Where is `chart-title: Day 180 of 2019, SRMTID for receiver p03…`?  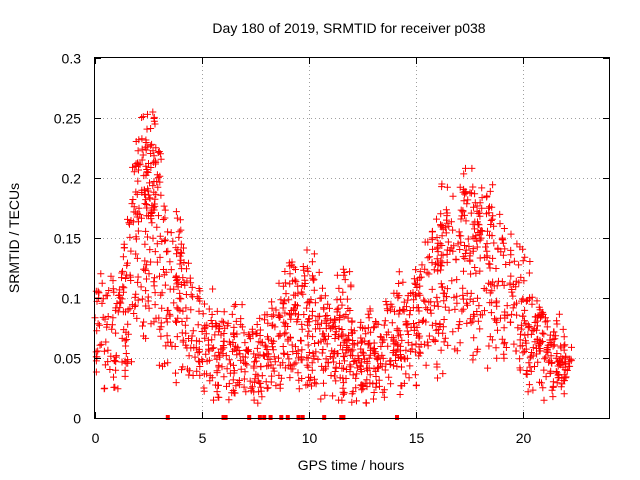
chart-title: Day 180 of 2019, SRMTID for receiver p03… is located at coordinates (348, 28).